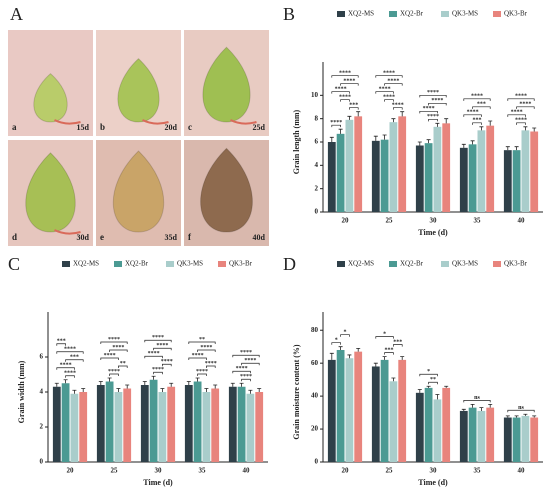 This screenshot has height=500, width=550. What do you see at coordinates (102, 237) in the screenshot?
I see `photo-letter: e` at bounding box center [102, 237].